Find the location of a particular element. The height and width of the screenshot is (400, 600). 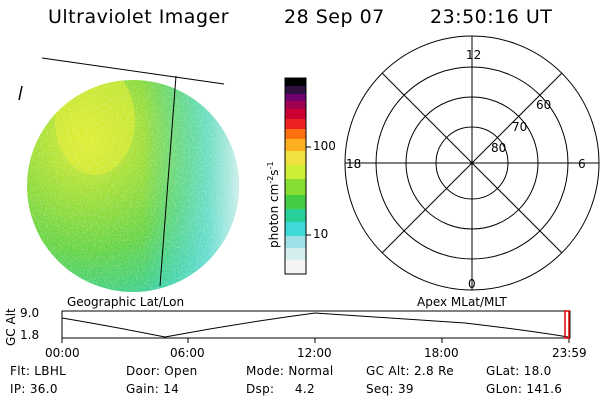

mlat-label-80: 80 is located at coordinates (499, 148).